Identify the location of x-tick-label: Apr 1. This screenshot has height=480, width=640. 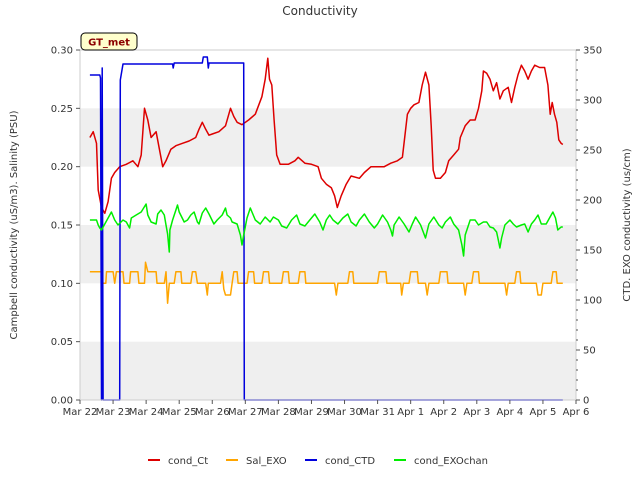
(410, 412).